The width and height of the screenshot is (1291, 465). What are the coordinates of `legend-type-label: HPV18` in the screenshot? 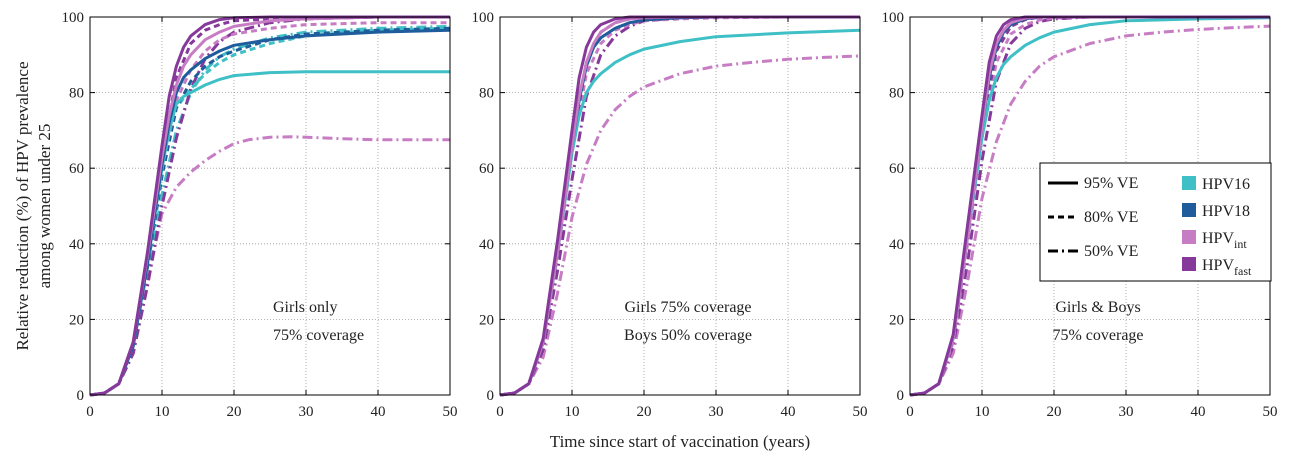 It's located at (1226, 211).